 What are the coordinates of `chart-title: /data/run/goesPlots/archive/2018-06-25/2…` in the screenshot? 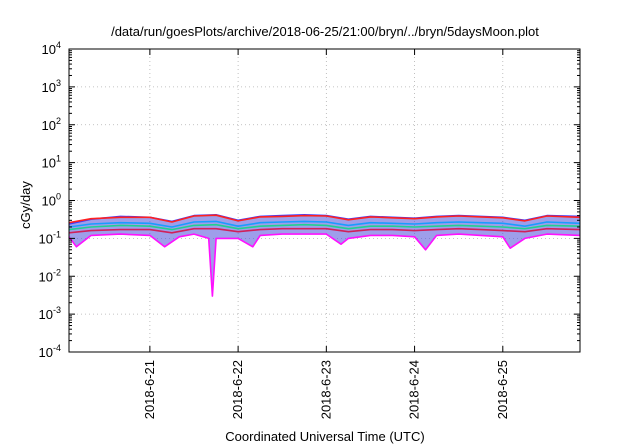 It's located at (325, 31).